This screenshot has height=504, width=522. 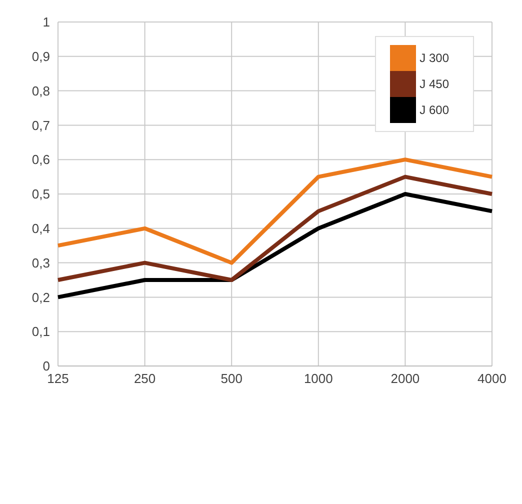 I want to click on x-tick-label: 125, so click(x=58, y=378).